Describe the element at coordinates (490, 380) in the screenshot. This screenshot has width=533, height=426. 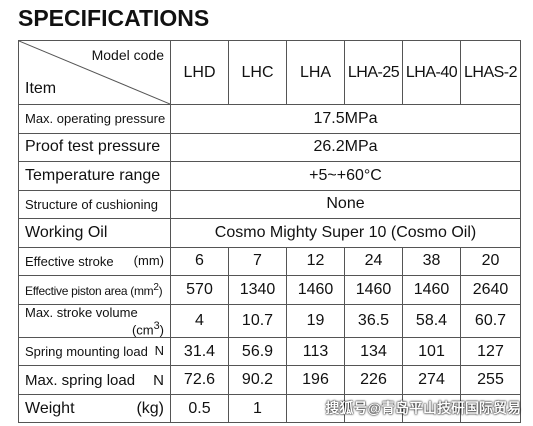
I see `cell-value: 255` at that location.